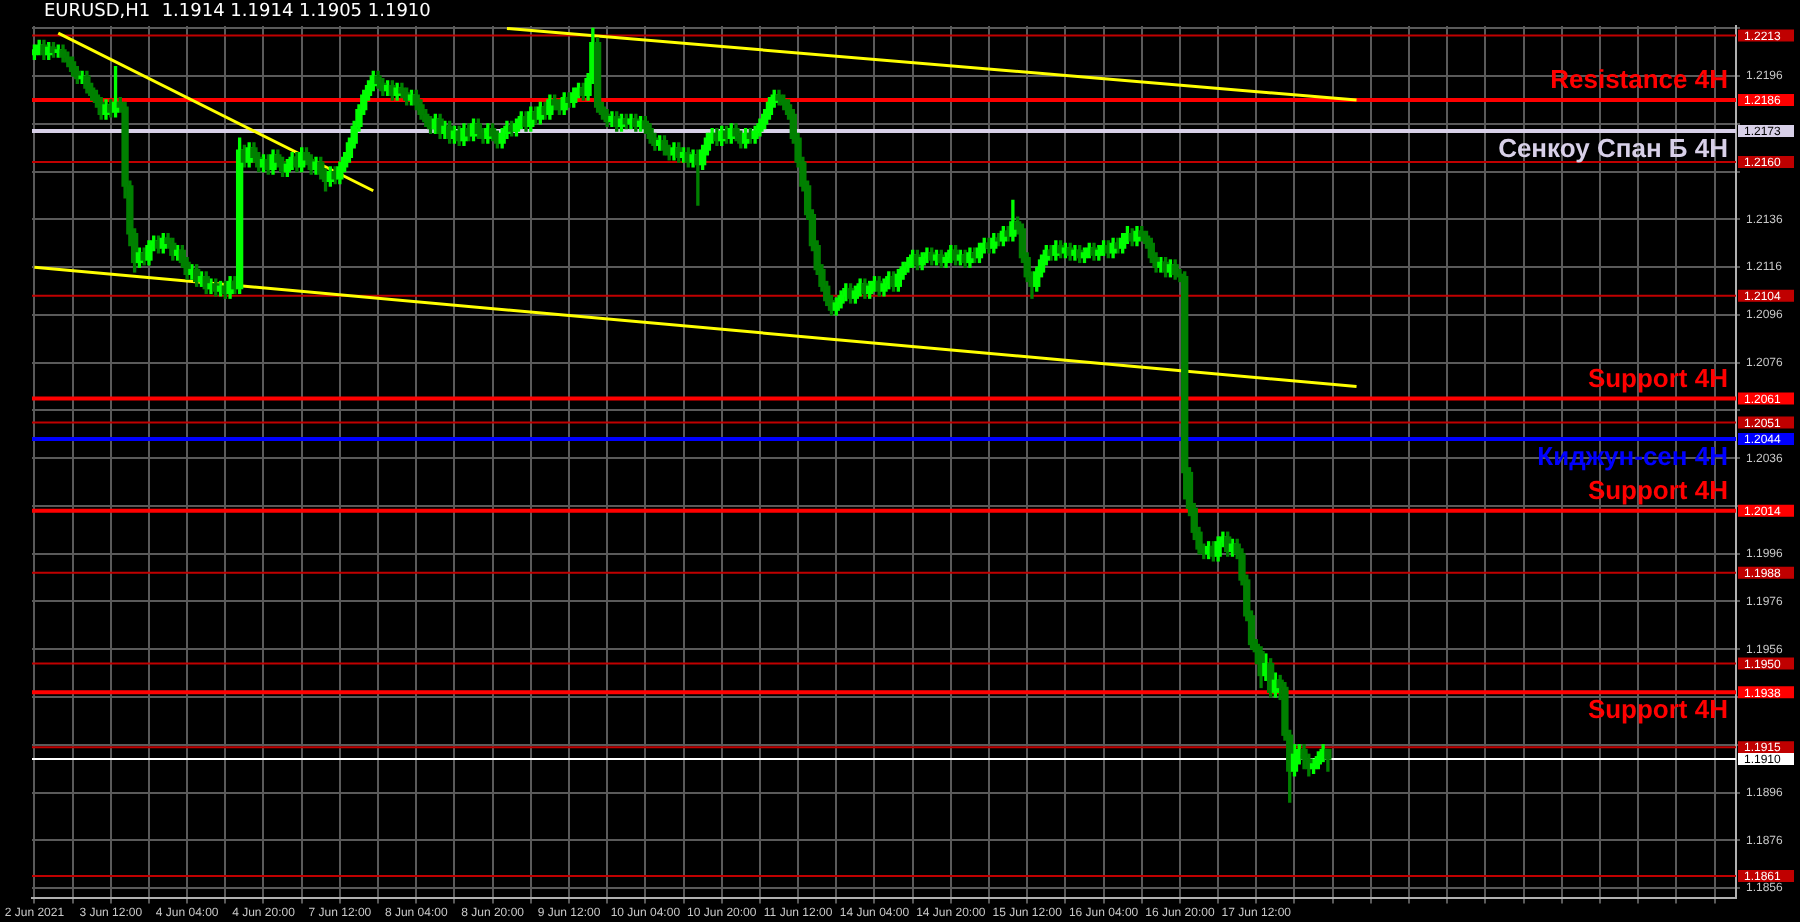  I want to click on annotation: Киджун-сен 4H, so click(1632, 456).